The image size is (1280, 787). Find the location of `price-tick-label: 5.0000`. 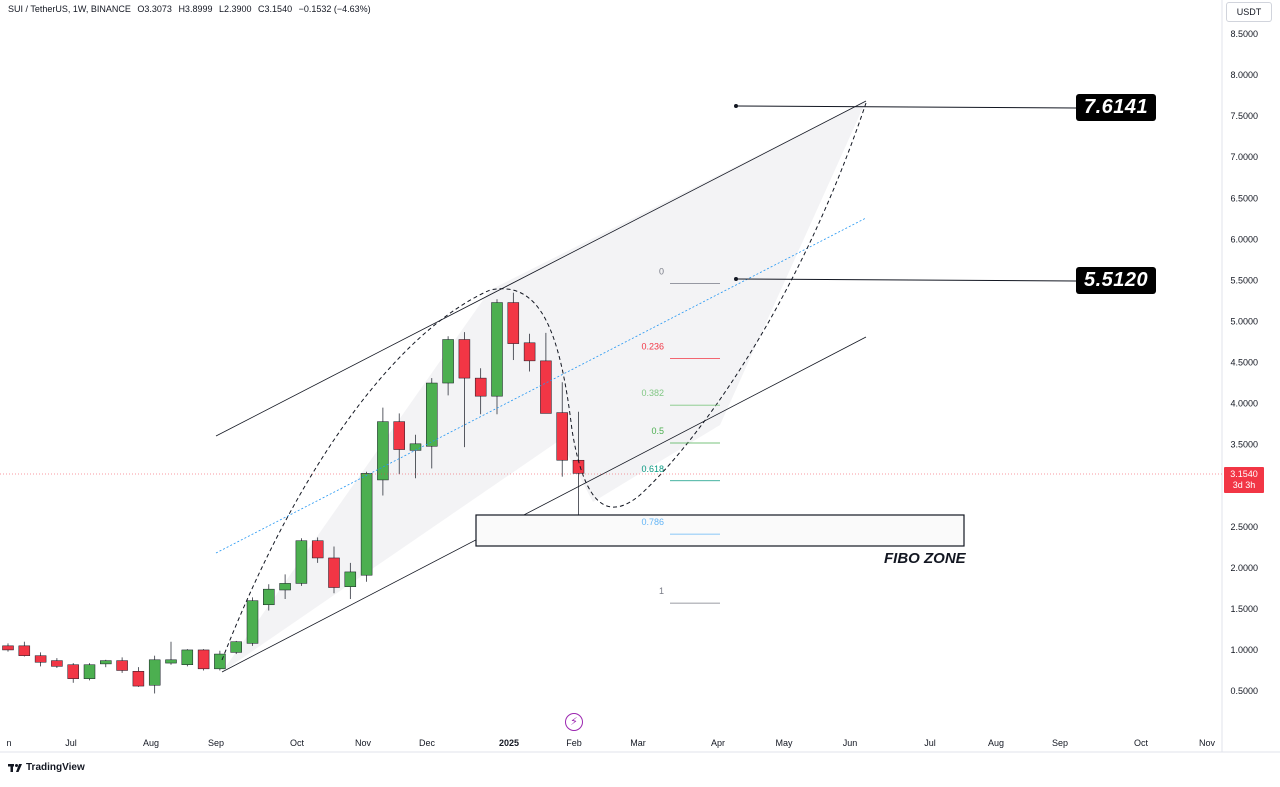

price-tick-label: 5.0000 is located at coordinates (1244, 321).